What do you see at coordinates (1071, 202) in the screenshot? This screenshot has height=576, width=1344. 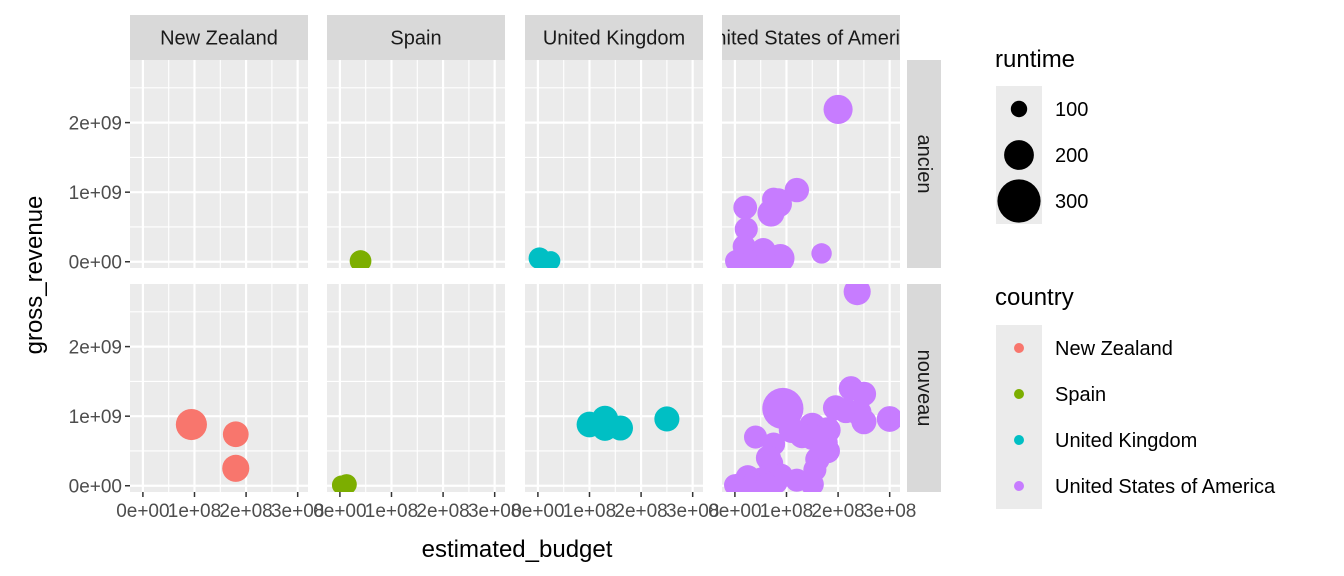 I see `legend-runtime-label: 300` at bounding box center [1071, 202].